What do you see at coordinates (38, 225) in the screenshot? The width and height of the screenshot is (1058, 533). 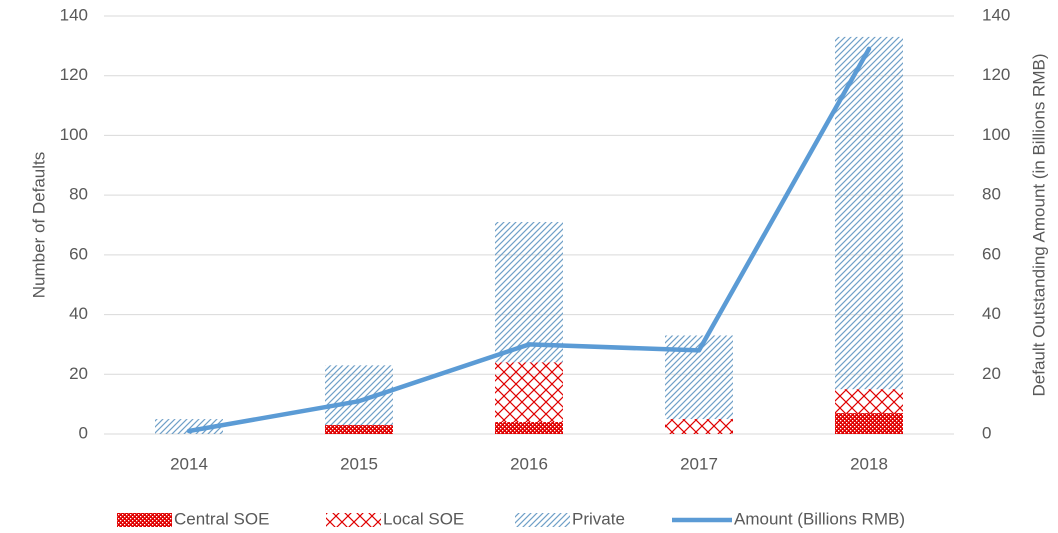 I see `y-axis-title: Number of Defaults` at bounding box center [38, 225].